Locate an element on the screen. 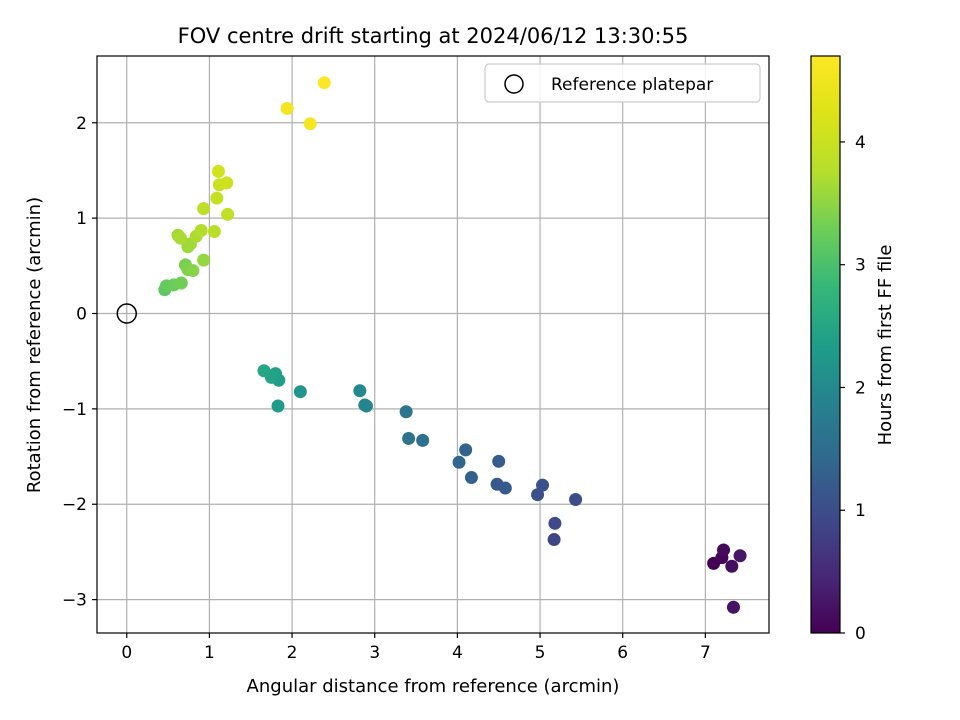 The height and width of the screenshot is (720, 960). y-tick-label: 0 is located at coordinates (81, 315).